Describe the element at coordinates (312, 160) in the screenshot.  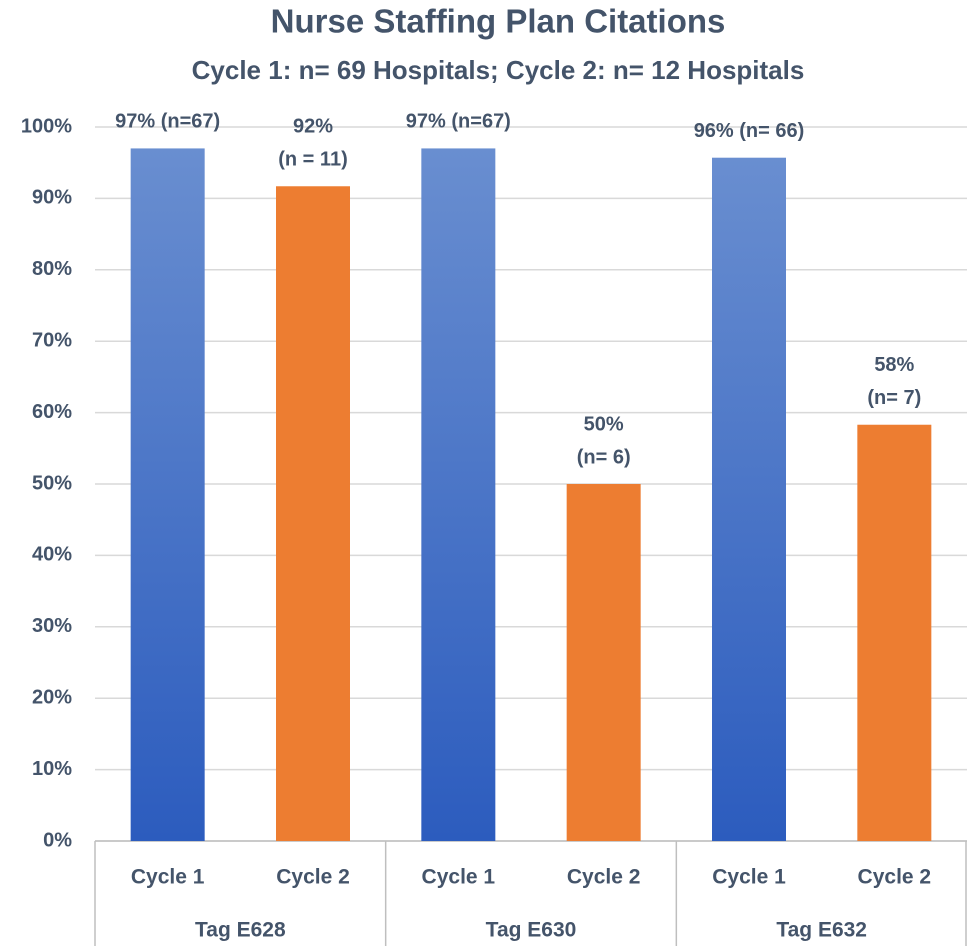
I see `data-label: (n = 11)` at that location.